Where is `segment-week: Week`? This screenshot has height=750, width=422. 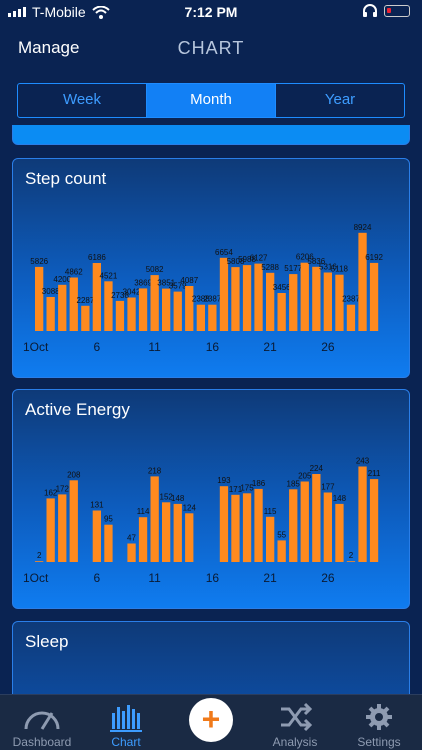
segment-week: Week is located at coordinates (82, 100).